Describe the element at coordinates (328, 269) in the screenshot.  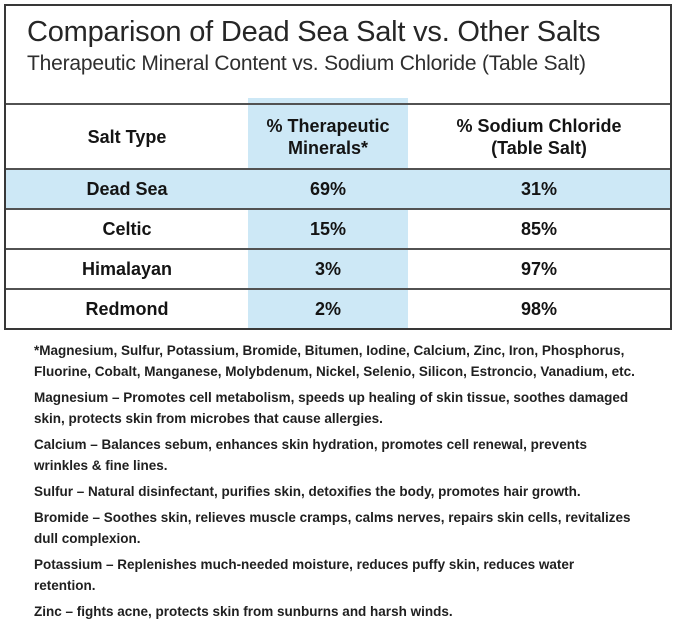
I see `therapeutic-pct-cell: 3%` at that location.